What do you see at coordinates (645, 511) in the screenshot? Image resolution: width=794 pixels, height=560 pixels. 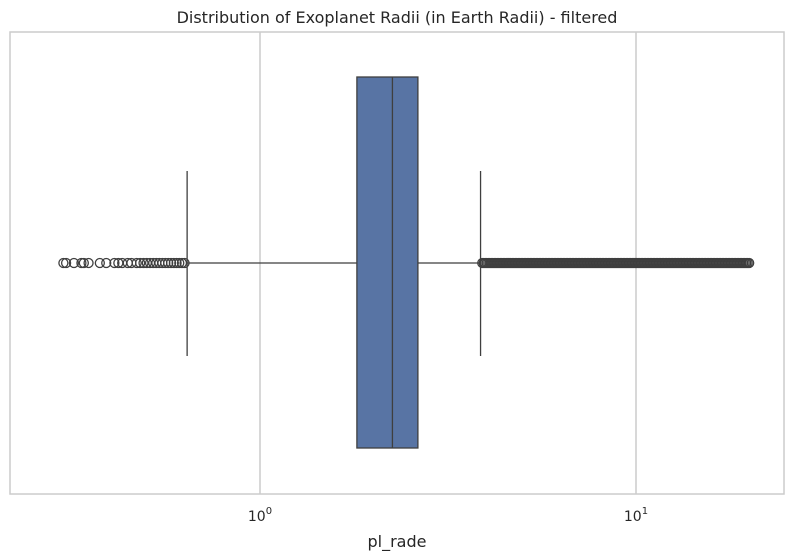 I see `x-tick-exponent-1: 1` at bounding box center [645, 511].